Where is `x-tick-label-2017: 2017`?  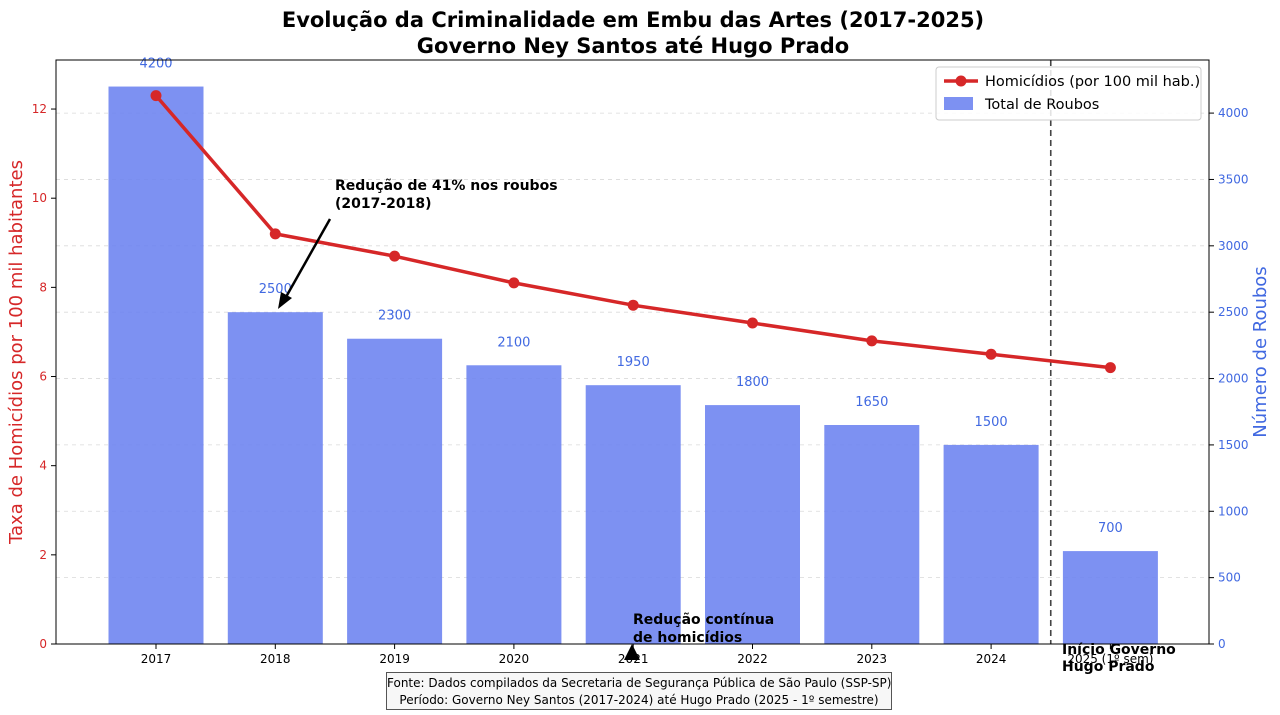 x-tick-label-2017: 2017 is located at coordinates (156, 659).